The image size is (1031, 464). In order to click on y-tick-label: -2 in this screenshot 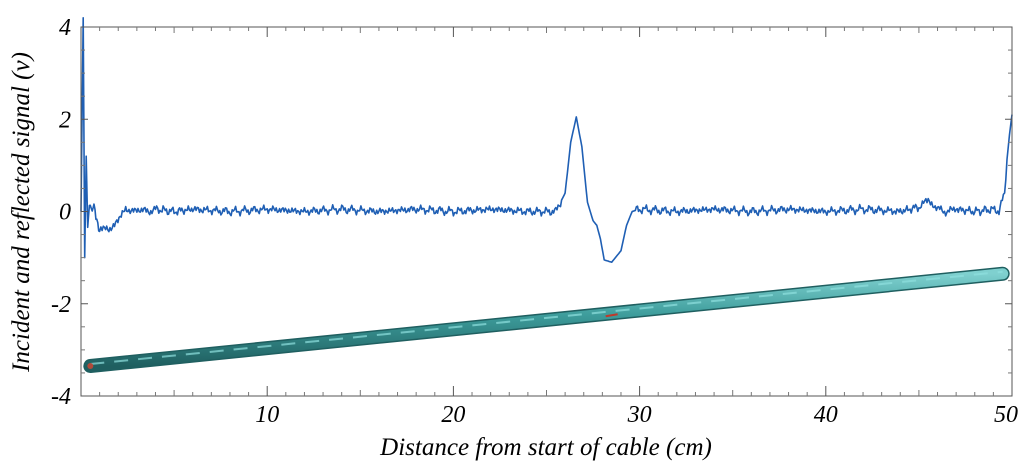, I will do `click(61, 305)`.